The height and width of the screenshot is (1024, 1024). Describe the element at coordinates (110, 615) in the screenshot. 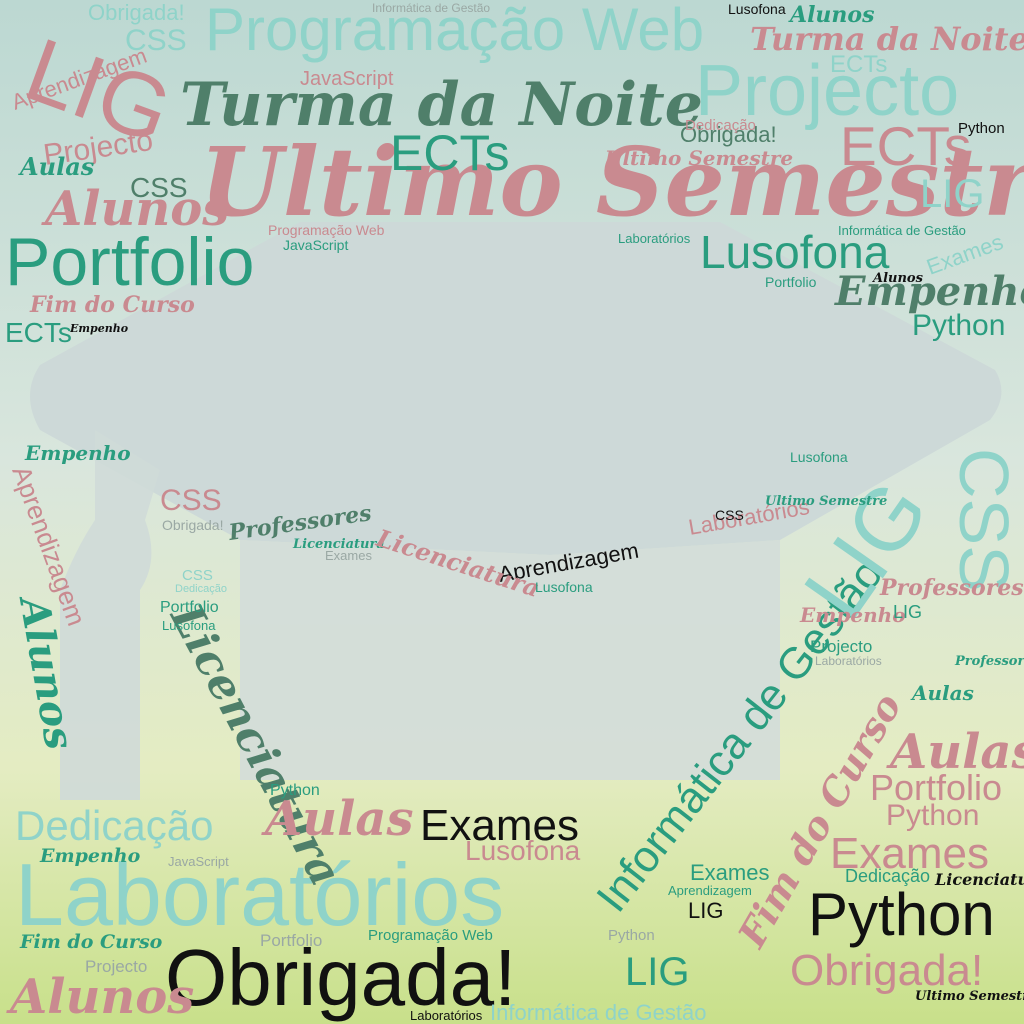

I see `cap-tassel` at that location.